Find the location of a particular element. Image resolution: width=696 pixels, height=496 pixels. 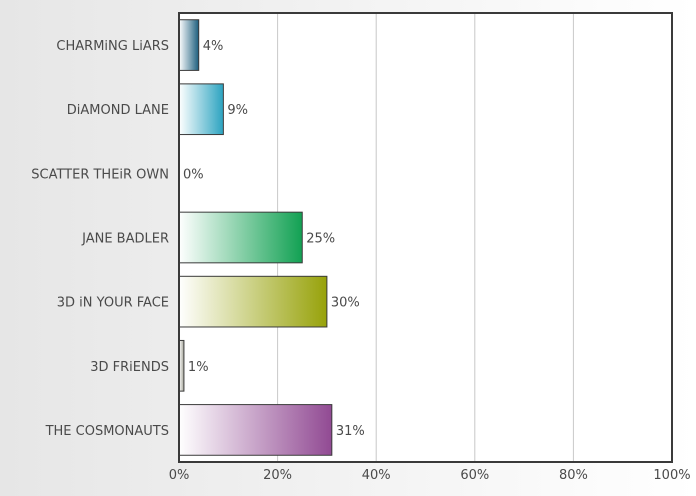

value-label: 1% is located at coordinates (198, 367).